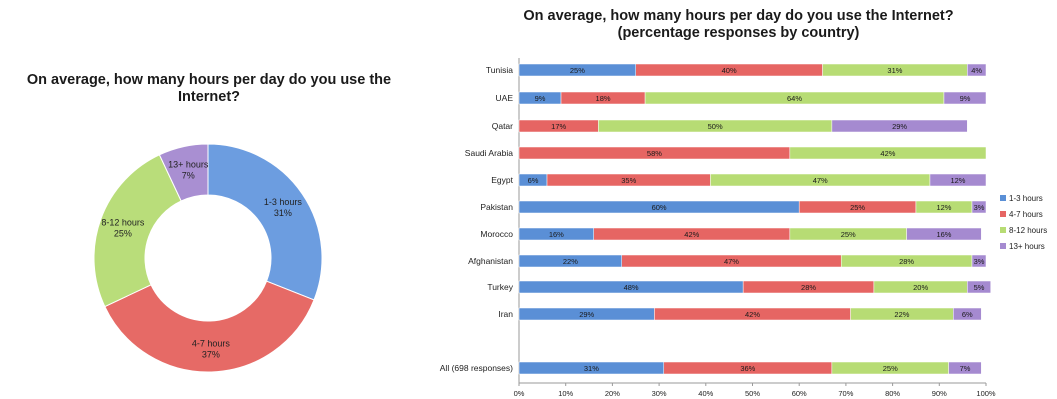 This screenshot has width=1057, height=399. I want to click on bar-value-label-tunisia-4-7-hours: 40%, so click(729, 70).